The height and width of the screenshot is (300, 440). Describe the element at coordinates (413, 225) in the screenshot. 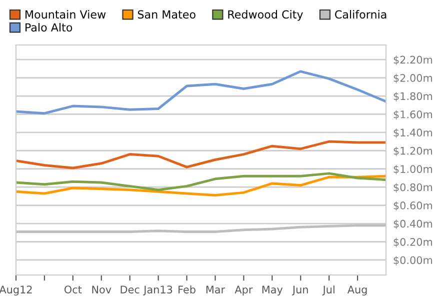

I see `y-tick-label: $0.40m` at that location.